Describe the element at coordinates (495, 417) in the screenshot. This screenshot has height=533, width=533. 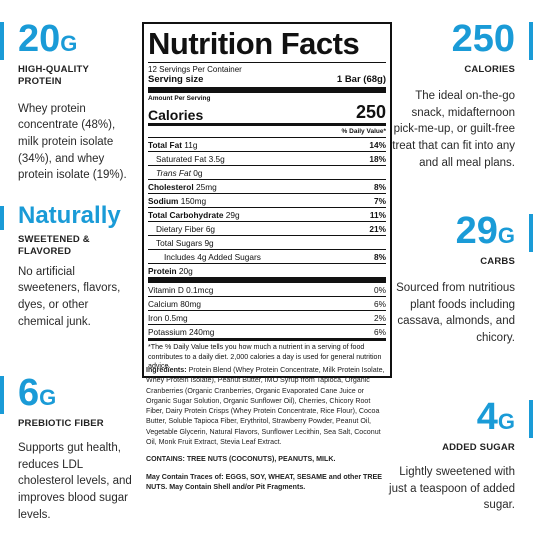
I see `sugar-value: 4G` at that location.